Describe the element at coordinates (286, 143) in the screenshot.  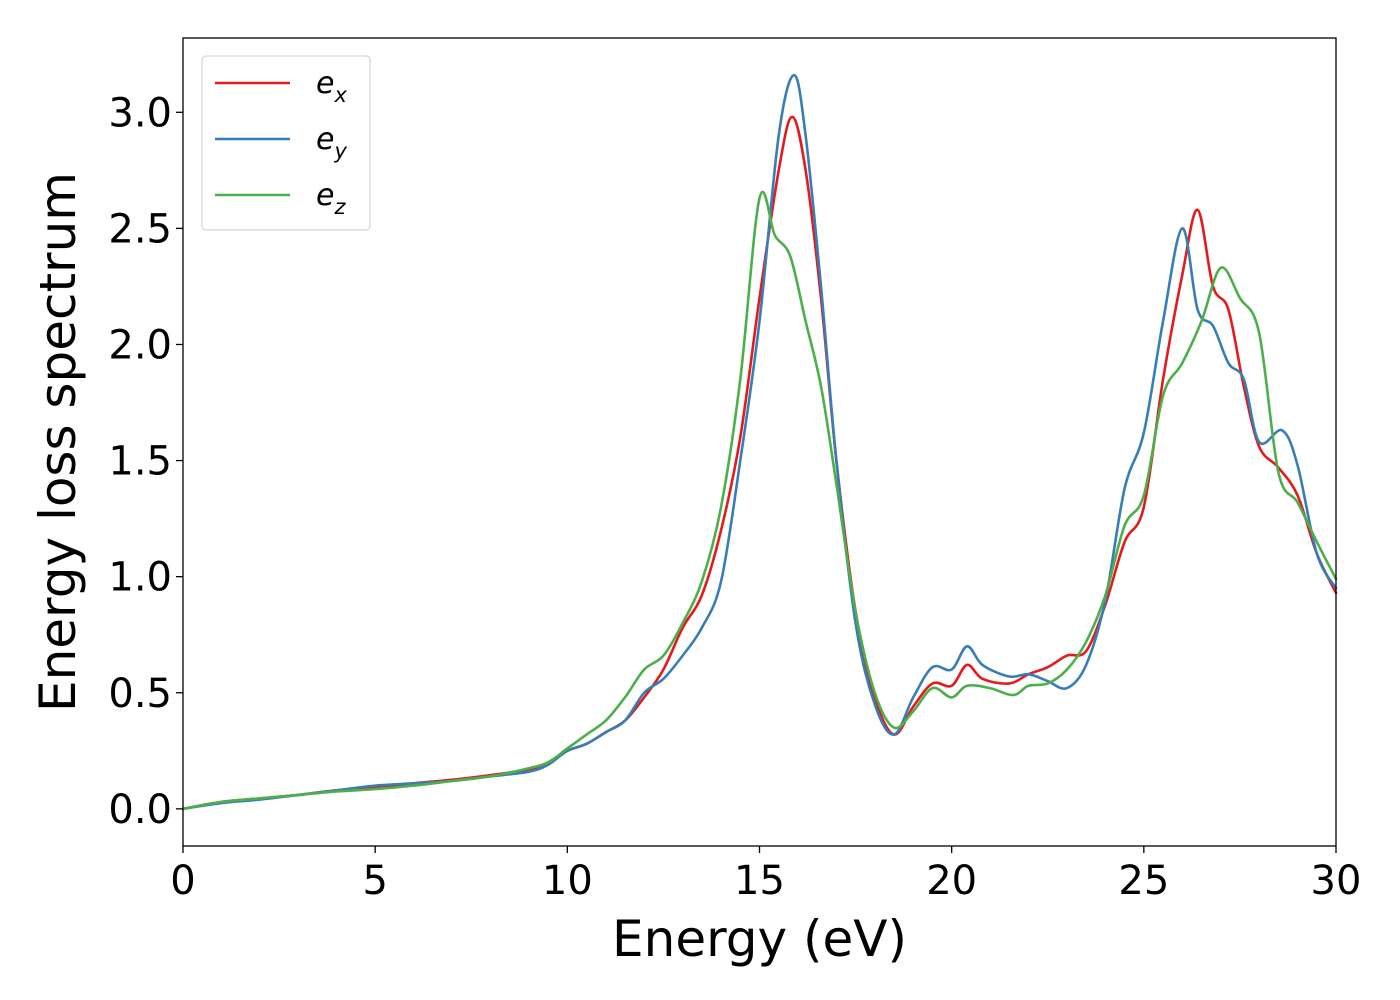
I see `legend-box` at that location.